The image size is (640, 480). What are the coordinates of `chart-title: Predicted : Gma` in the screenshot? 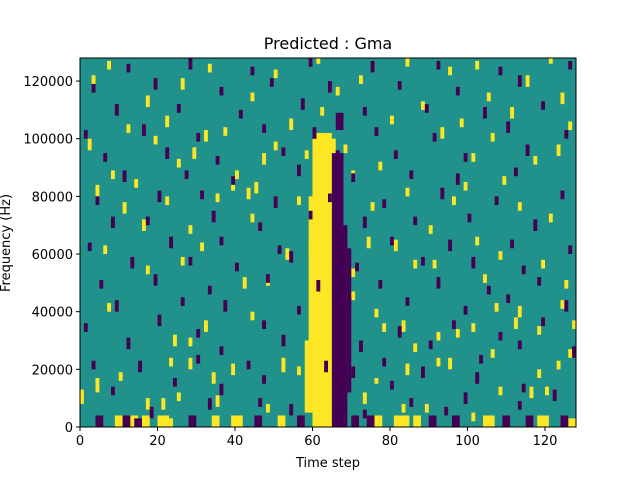 It's located at (328, 43).